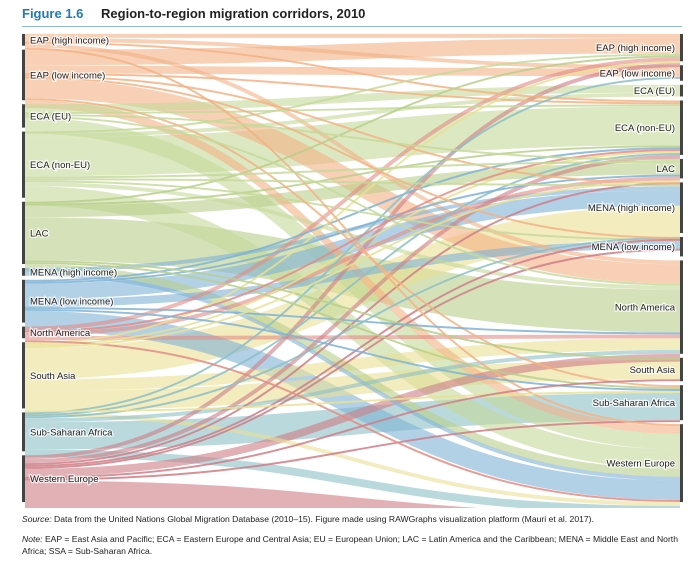  Describe the element at coordinates (251, 494) in the screenshot. I see `flow-western-europe-to-western-europe` at that location.